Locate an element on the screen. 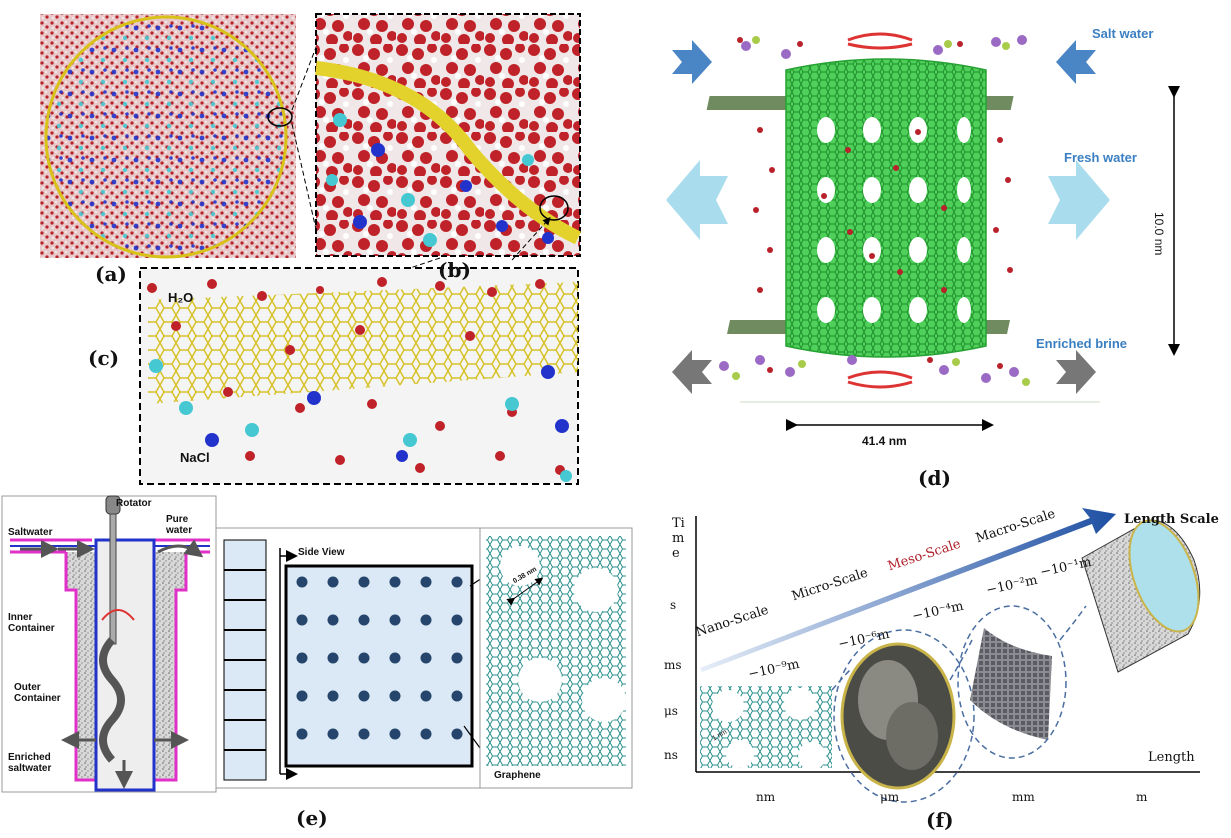  panel-label-e: (e) is located at coordinates (312, 818).